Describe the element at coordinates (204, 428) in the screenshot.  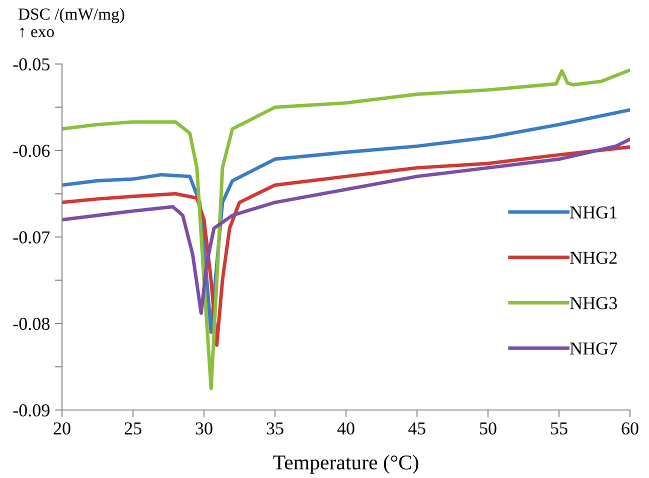
I see `x-tick-label: 30` at that location.